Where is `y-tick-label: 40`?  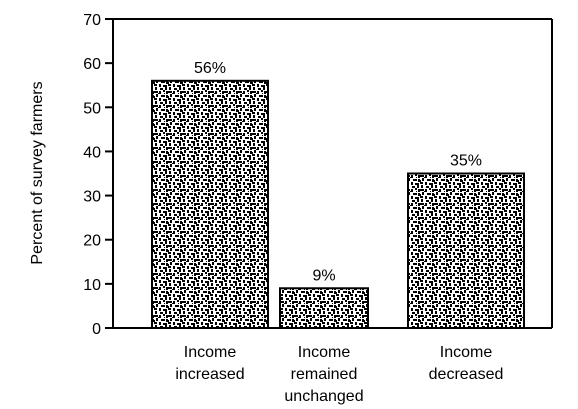
y-tick-label: 40 is located at coordinates (92, 152).